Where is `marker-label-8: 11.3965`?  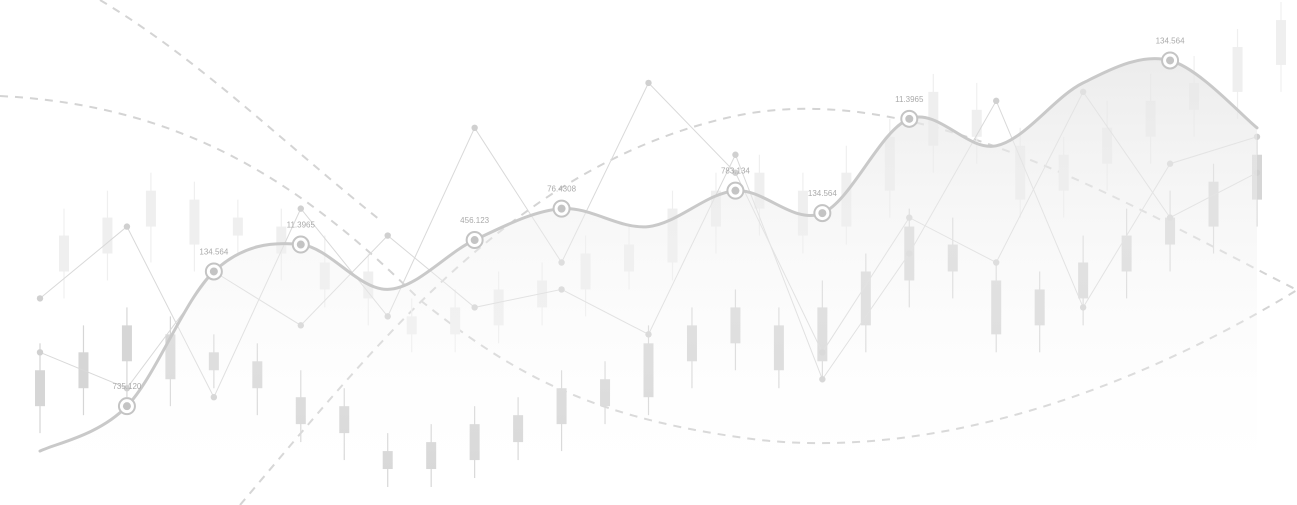 marker-label-8: 11.3965 is located at coordinates (909, 99).